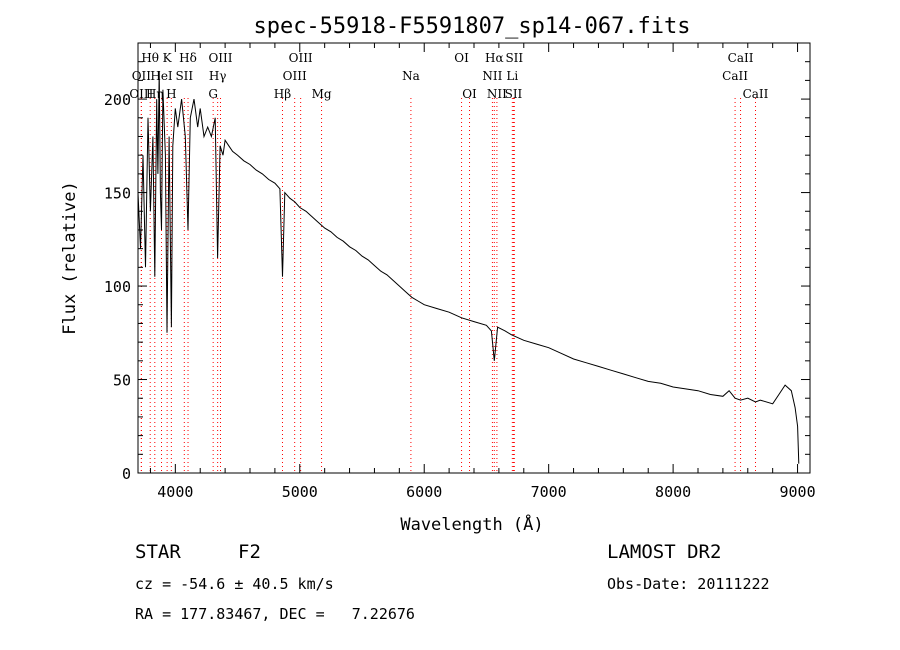  I want to click on y-tick-label: 0, so click(126, 474).